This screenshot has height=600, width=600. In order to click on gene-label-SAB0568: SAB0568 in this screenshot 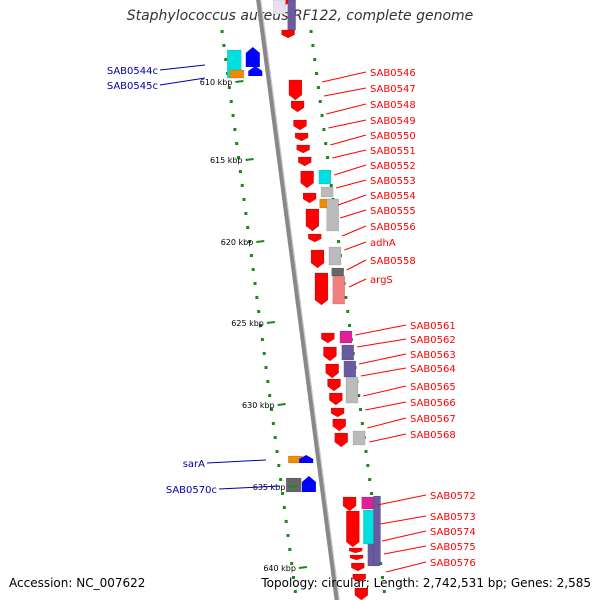, I will do `click(433, 435)`.